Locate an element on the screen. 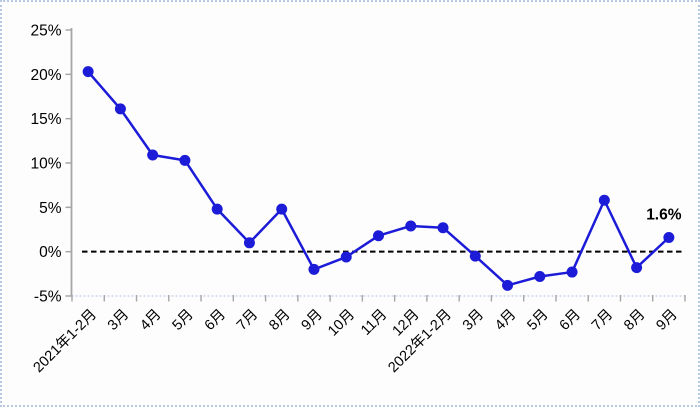 This screenshot has height=407, width=700. y-tick-label: 15% is located at coordinates (45, 119).